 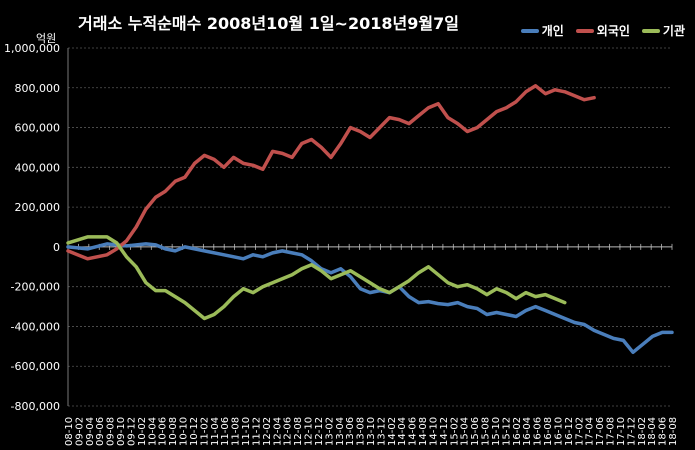 I want to click on x-tick-label: 10-08, so click(x=173, y=431).